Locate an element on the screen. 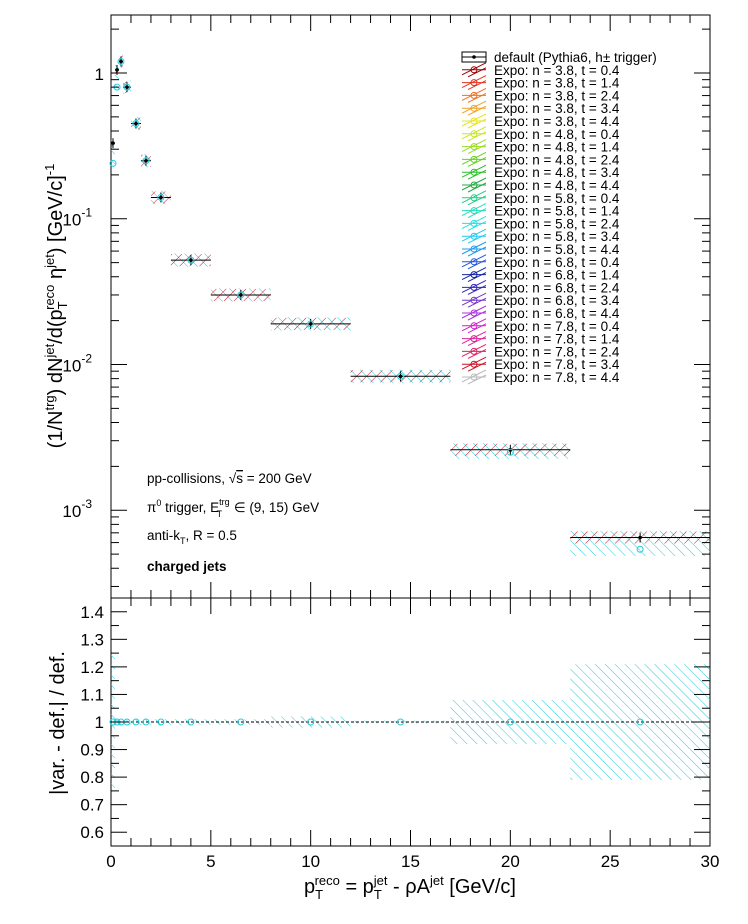 Image resolution: width=748 pixels, height=924 pixels. x-tick-label-0: 0 is located at coordinates (110, 861).